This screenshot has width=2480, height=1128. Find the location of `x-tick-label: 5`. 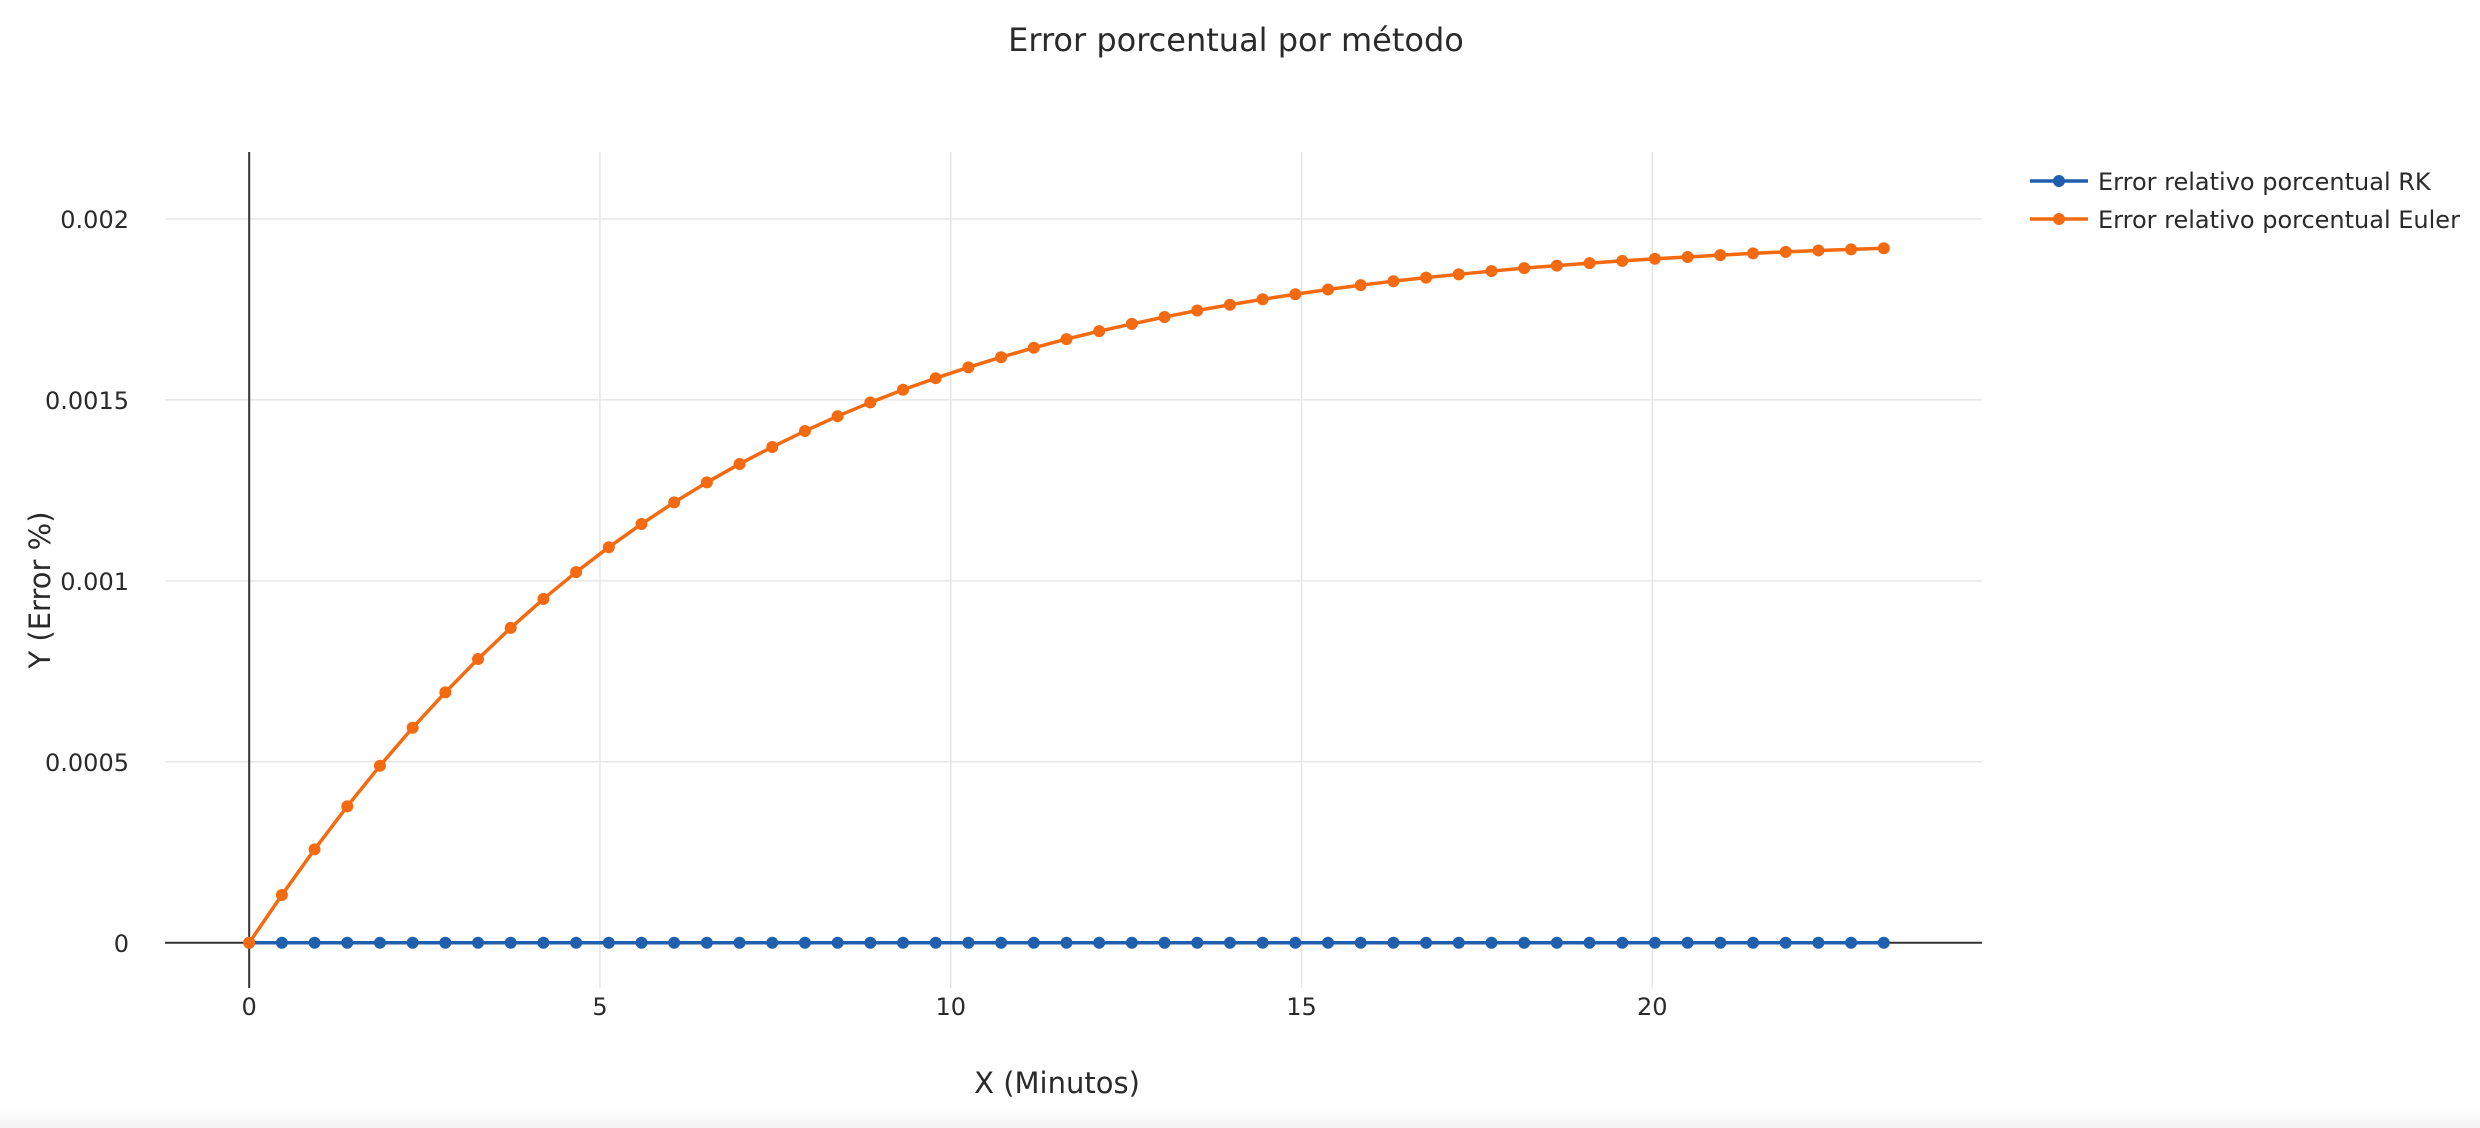

x-tick-label: 5 is located at coordinates (599, 1007).